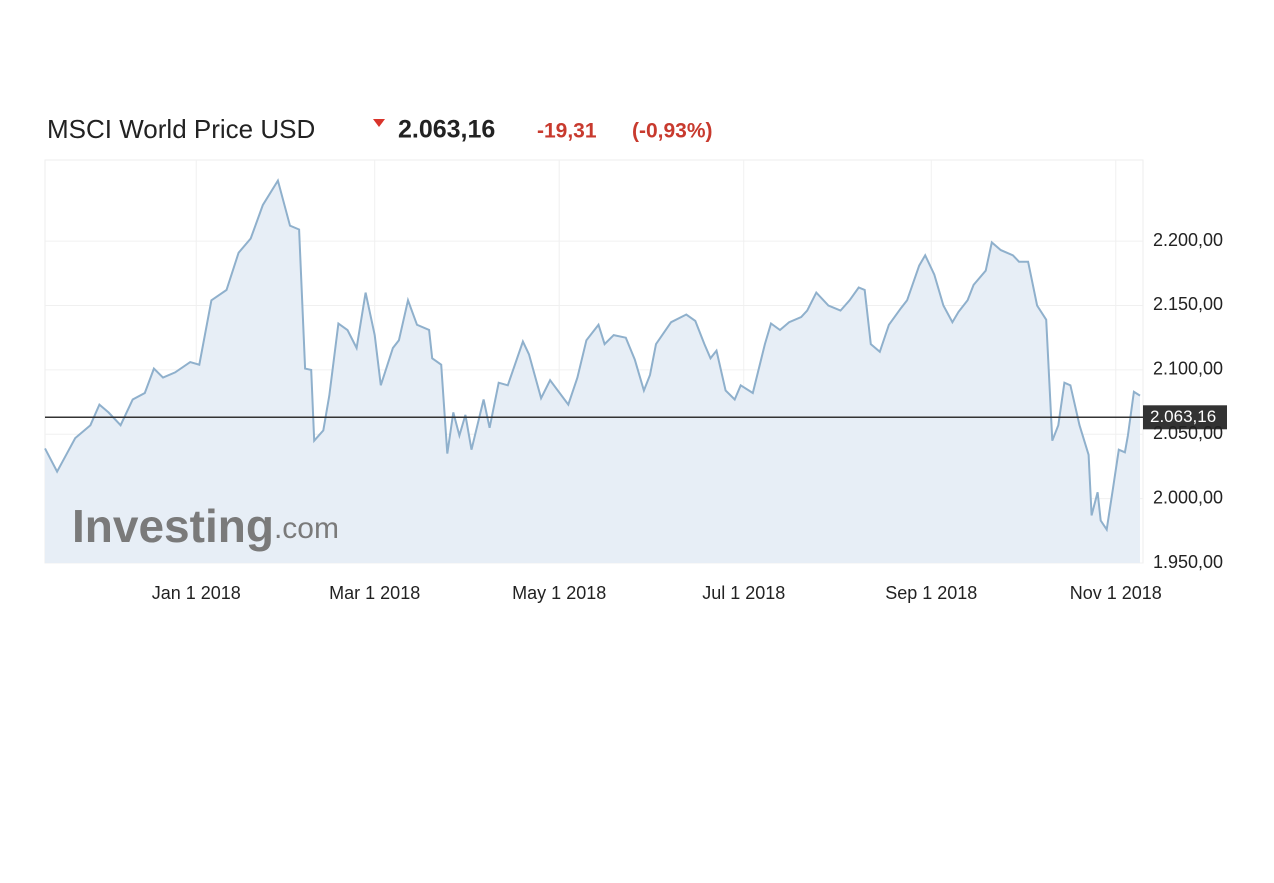 The image size is (1274, 883). I want to click on y-tick-label: 2.150,00, so click(1188, 304).